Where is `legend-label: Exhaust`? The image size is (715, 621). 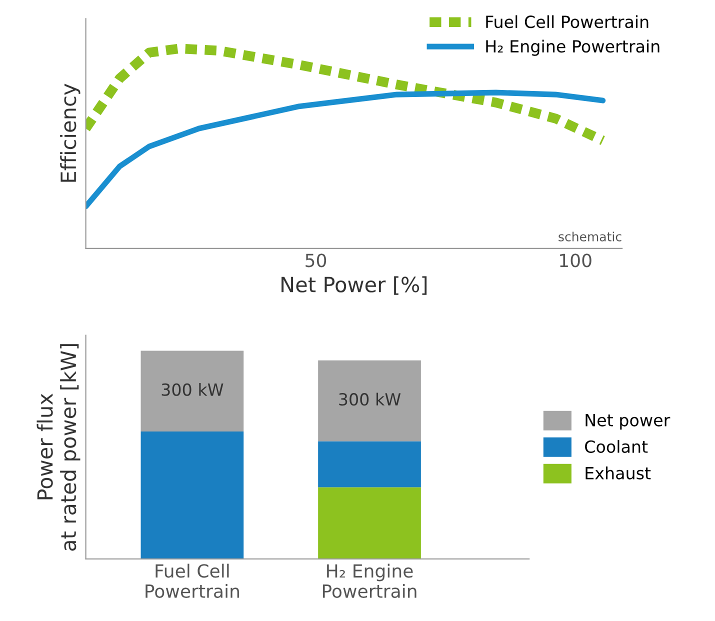 legend-label: Exhaust is located at coordinates (618, 473).